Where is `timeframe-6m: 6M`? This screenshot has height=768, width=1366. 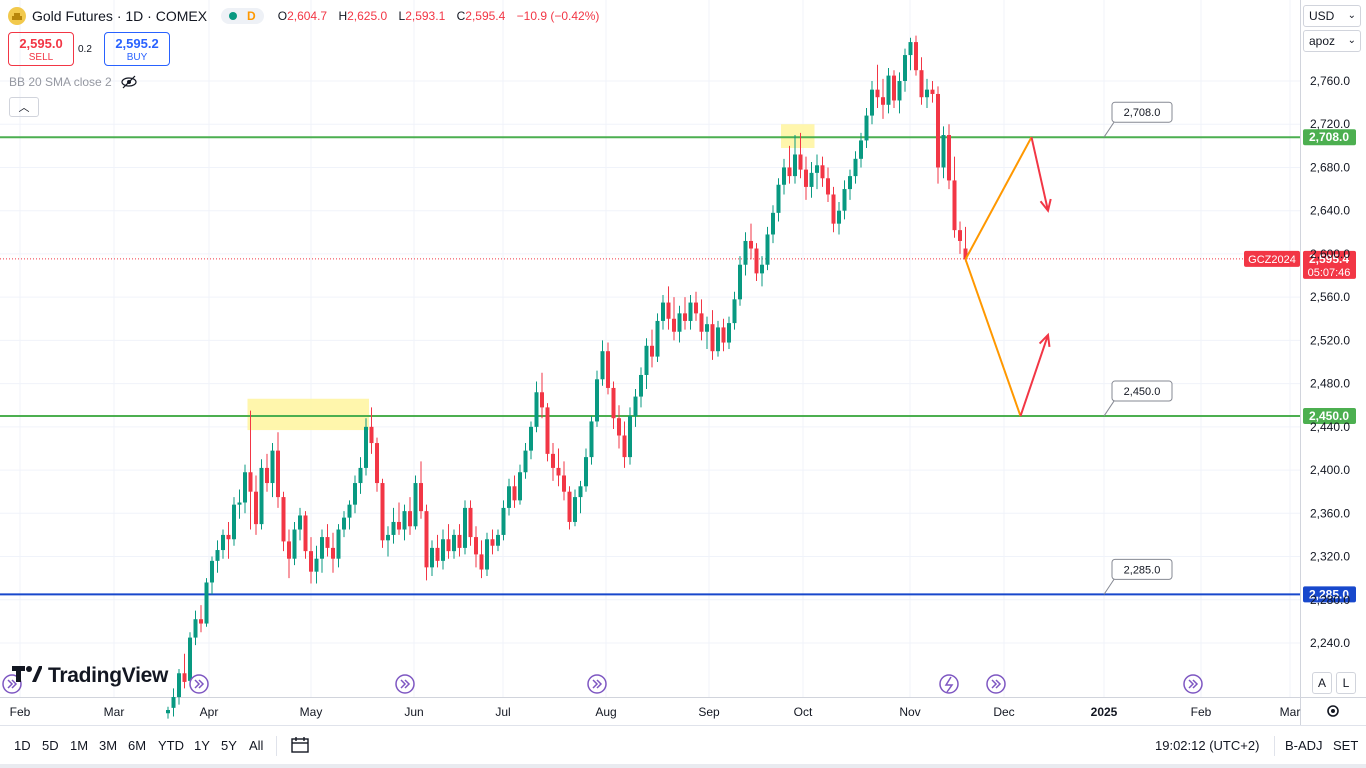 timeframe-6m: 6M is located at coordinates (137, 745).